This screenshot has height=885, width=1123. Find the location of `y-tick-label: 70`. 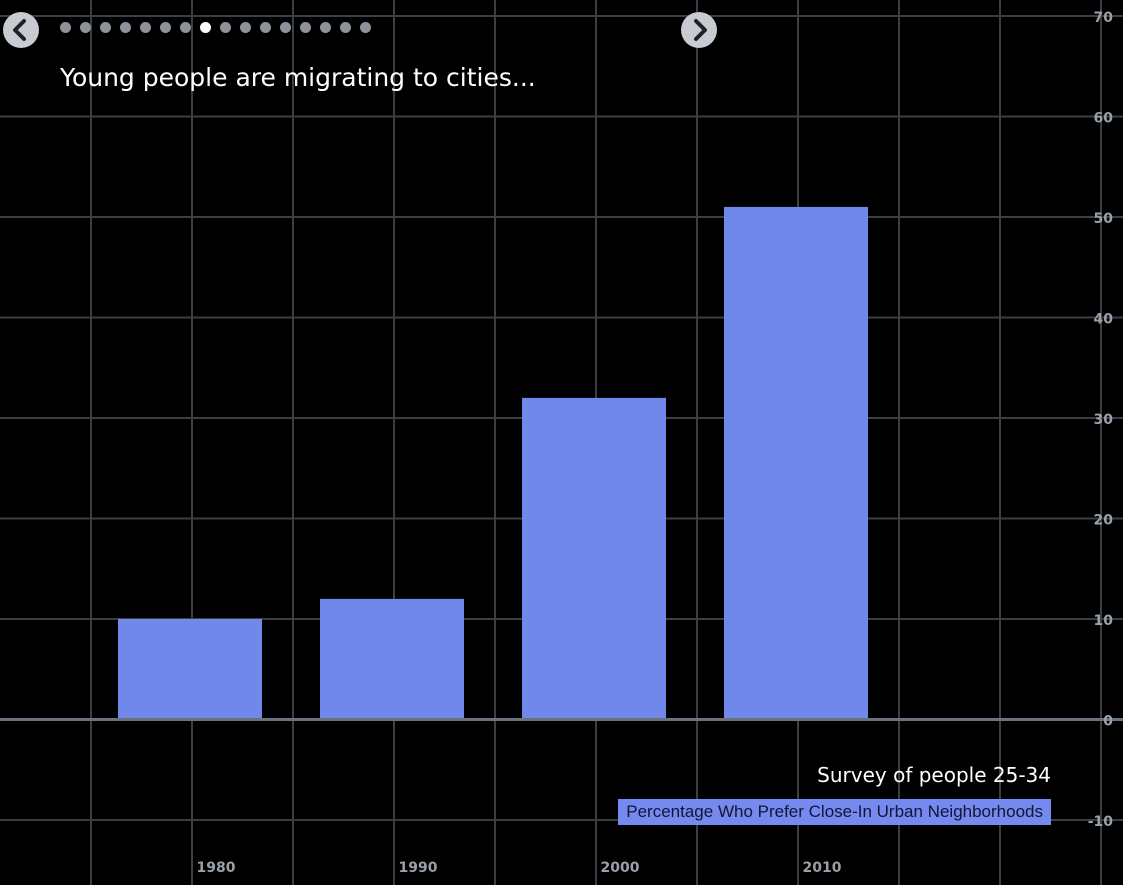

y-tick-label: 70 is located at coordinates (1104, 18).